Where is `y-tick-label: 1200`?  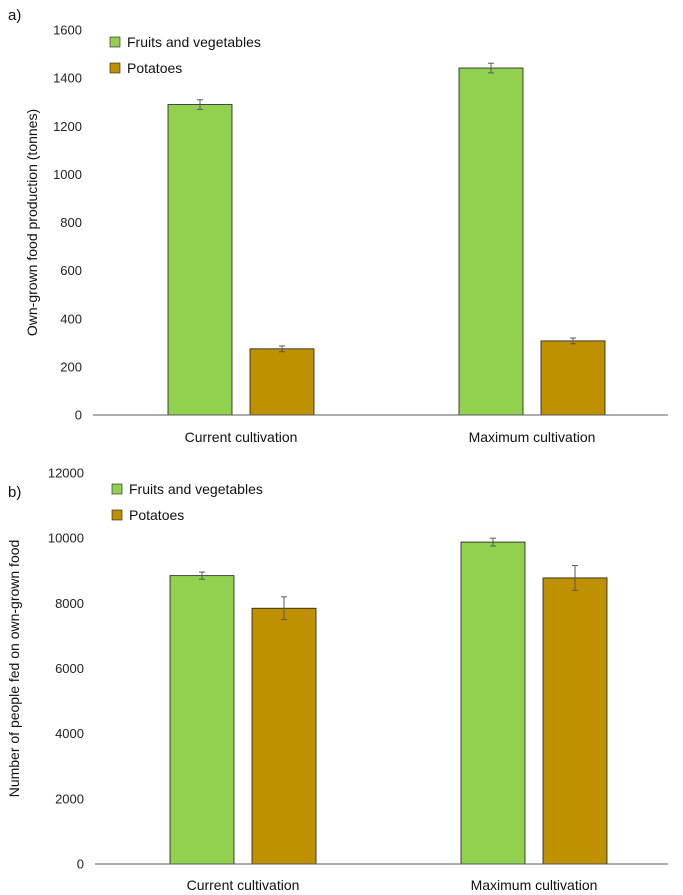 y-tick-label: 1200 is located at coordinates (67, 126).